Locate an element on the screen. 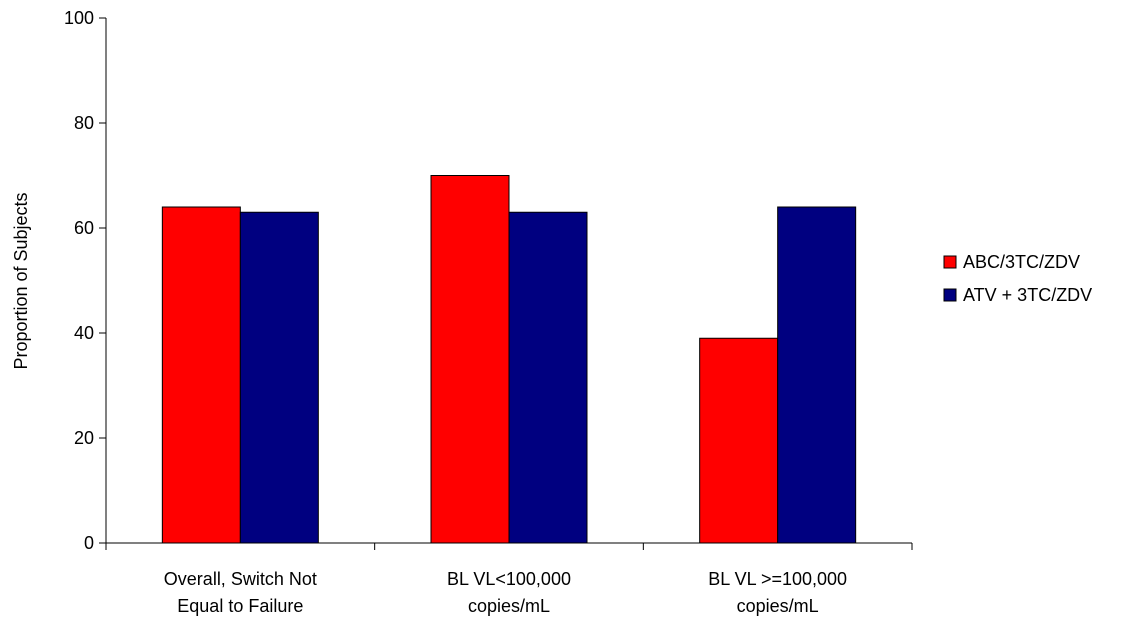 This screenshot has width=1140, height=623. y-axis-title: Proportion of Subjects is located at coordinates (21, 280).